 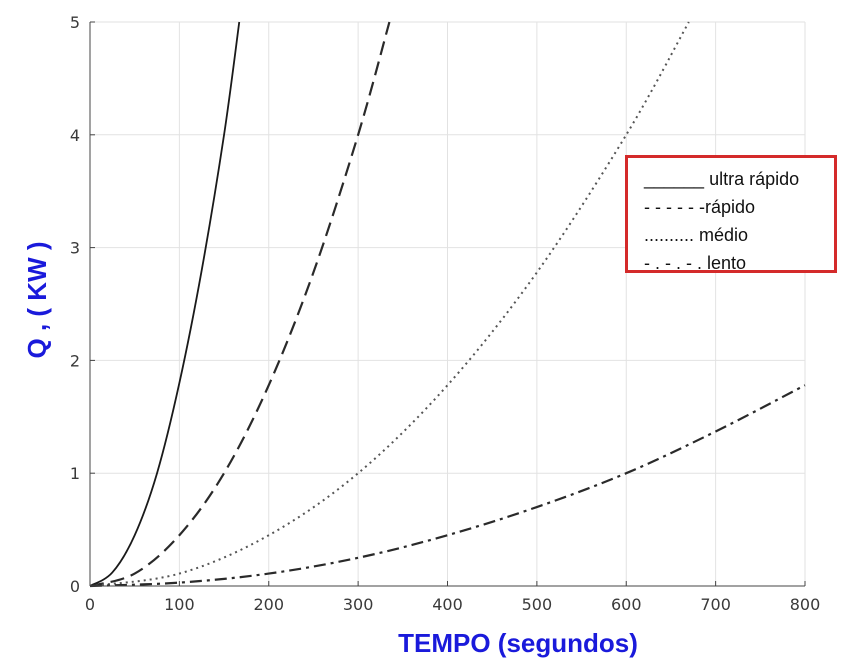 What do you see at coordinates (447, 604) in the screenshot?
I see `x-tick-label: 400` at bounding box center [447, 604].